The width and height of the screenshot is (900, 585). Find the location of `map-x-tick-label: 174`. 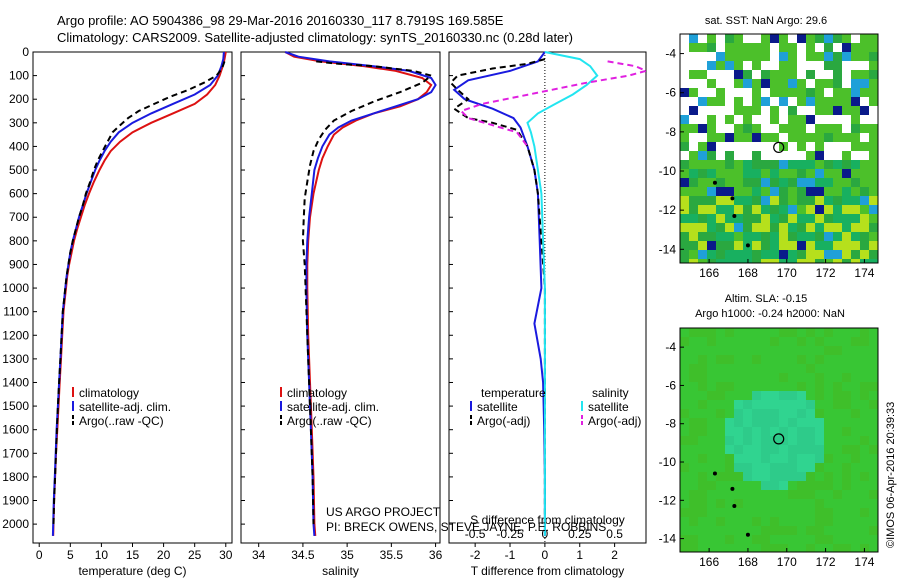

map-x-tick-label: 174 is located at coordinates (864, 562).